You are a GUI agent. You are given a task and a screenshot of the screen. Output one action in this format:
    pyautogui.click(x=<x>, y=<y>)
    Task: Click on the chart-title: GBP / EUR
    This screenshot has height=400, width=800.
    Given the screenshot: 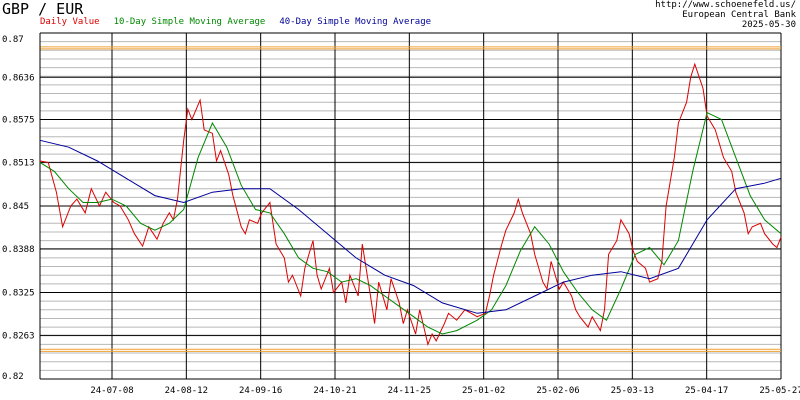 What is the action you would take?
    pyautogui.click(x=43, y=9)
    